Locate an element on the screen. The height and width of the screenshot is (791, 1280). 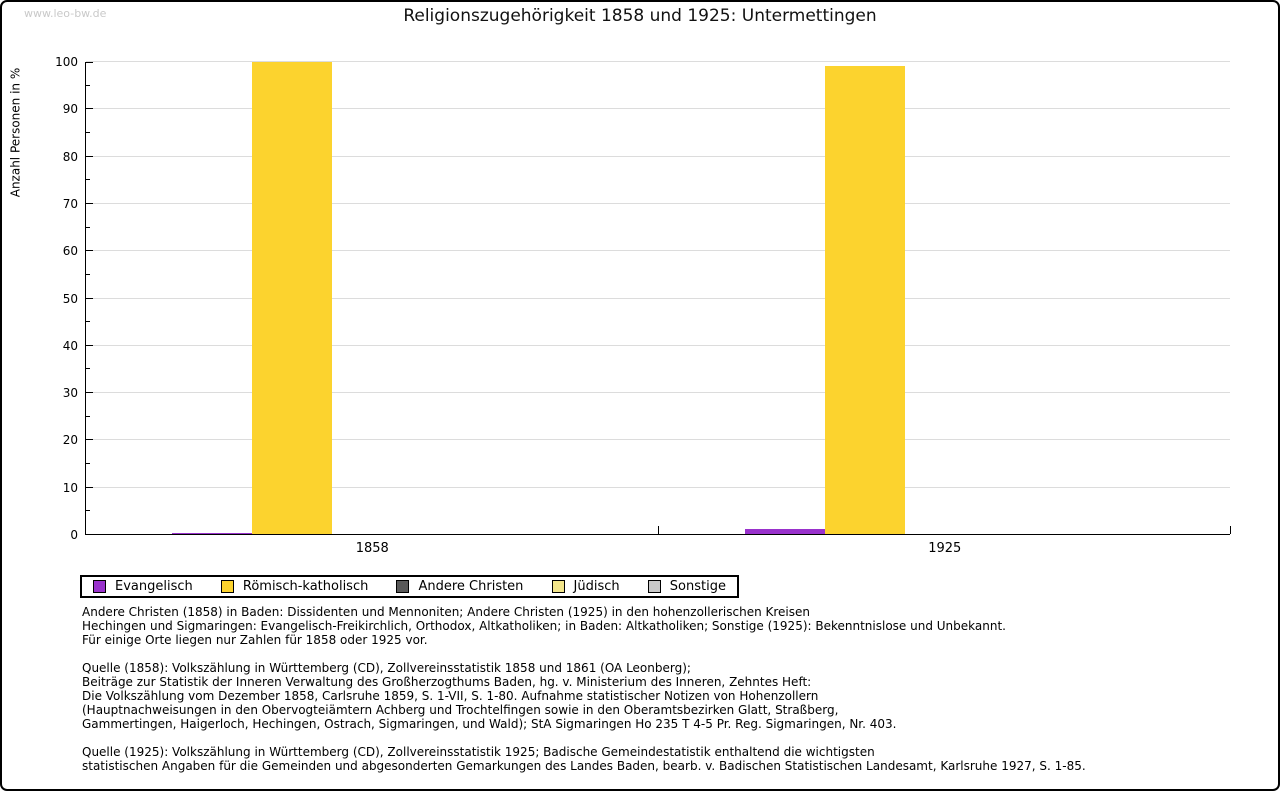
y-tick-label: 20 is located at coordinates (70, 440).